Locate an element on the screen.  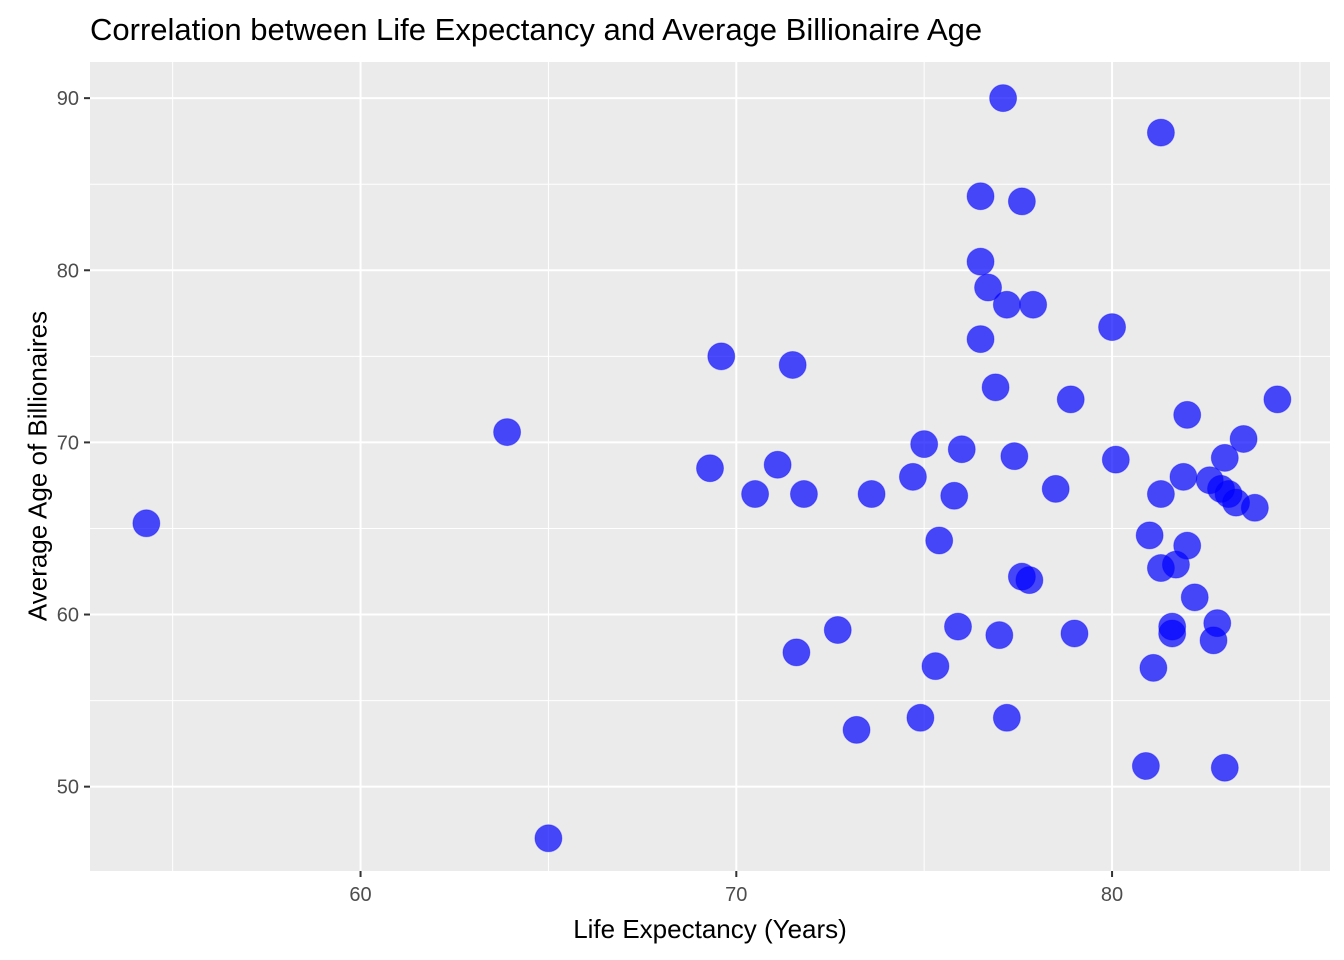
y-tick-label: 70 is located at coordinates (68, 443).